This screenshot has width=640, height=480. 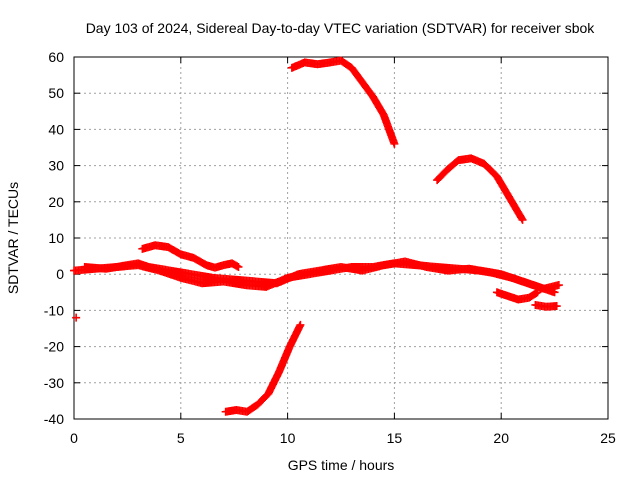 I want to click on y-tick-label: -10, so click(x=54, y=310).